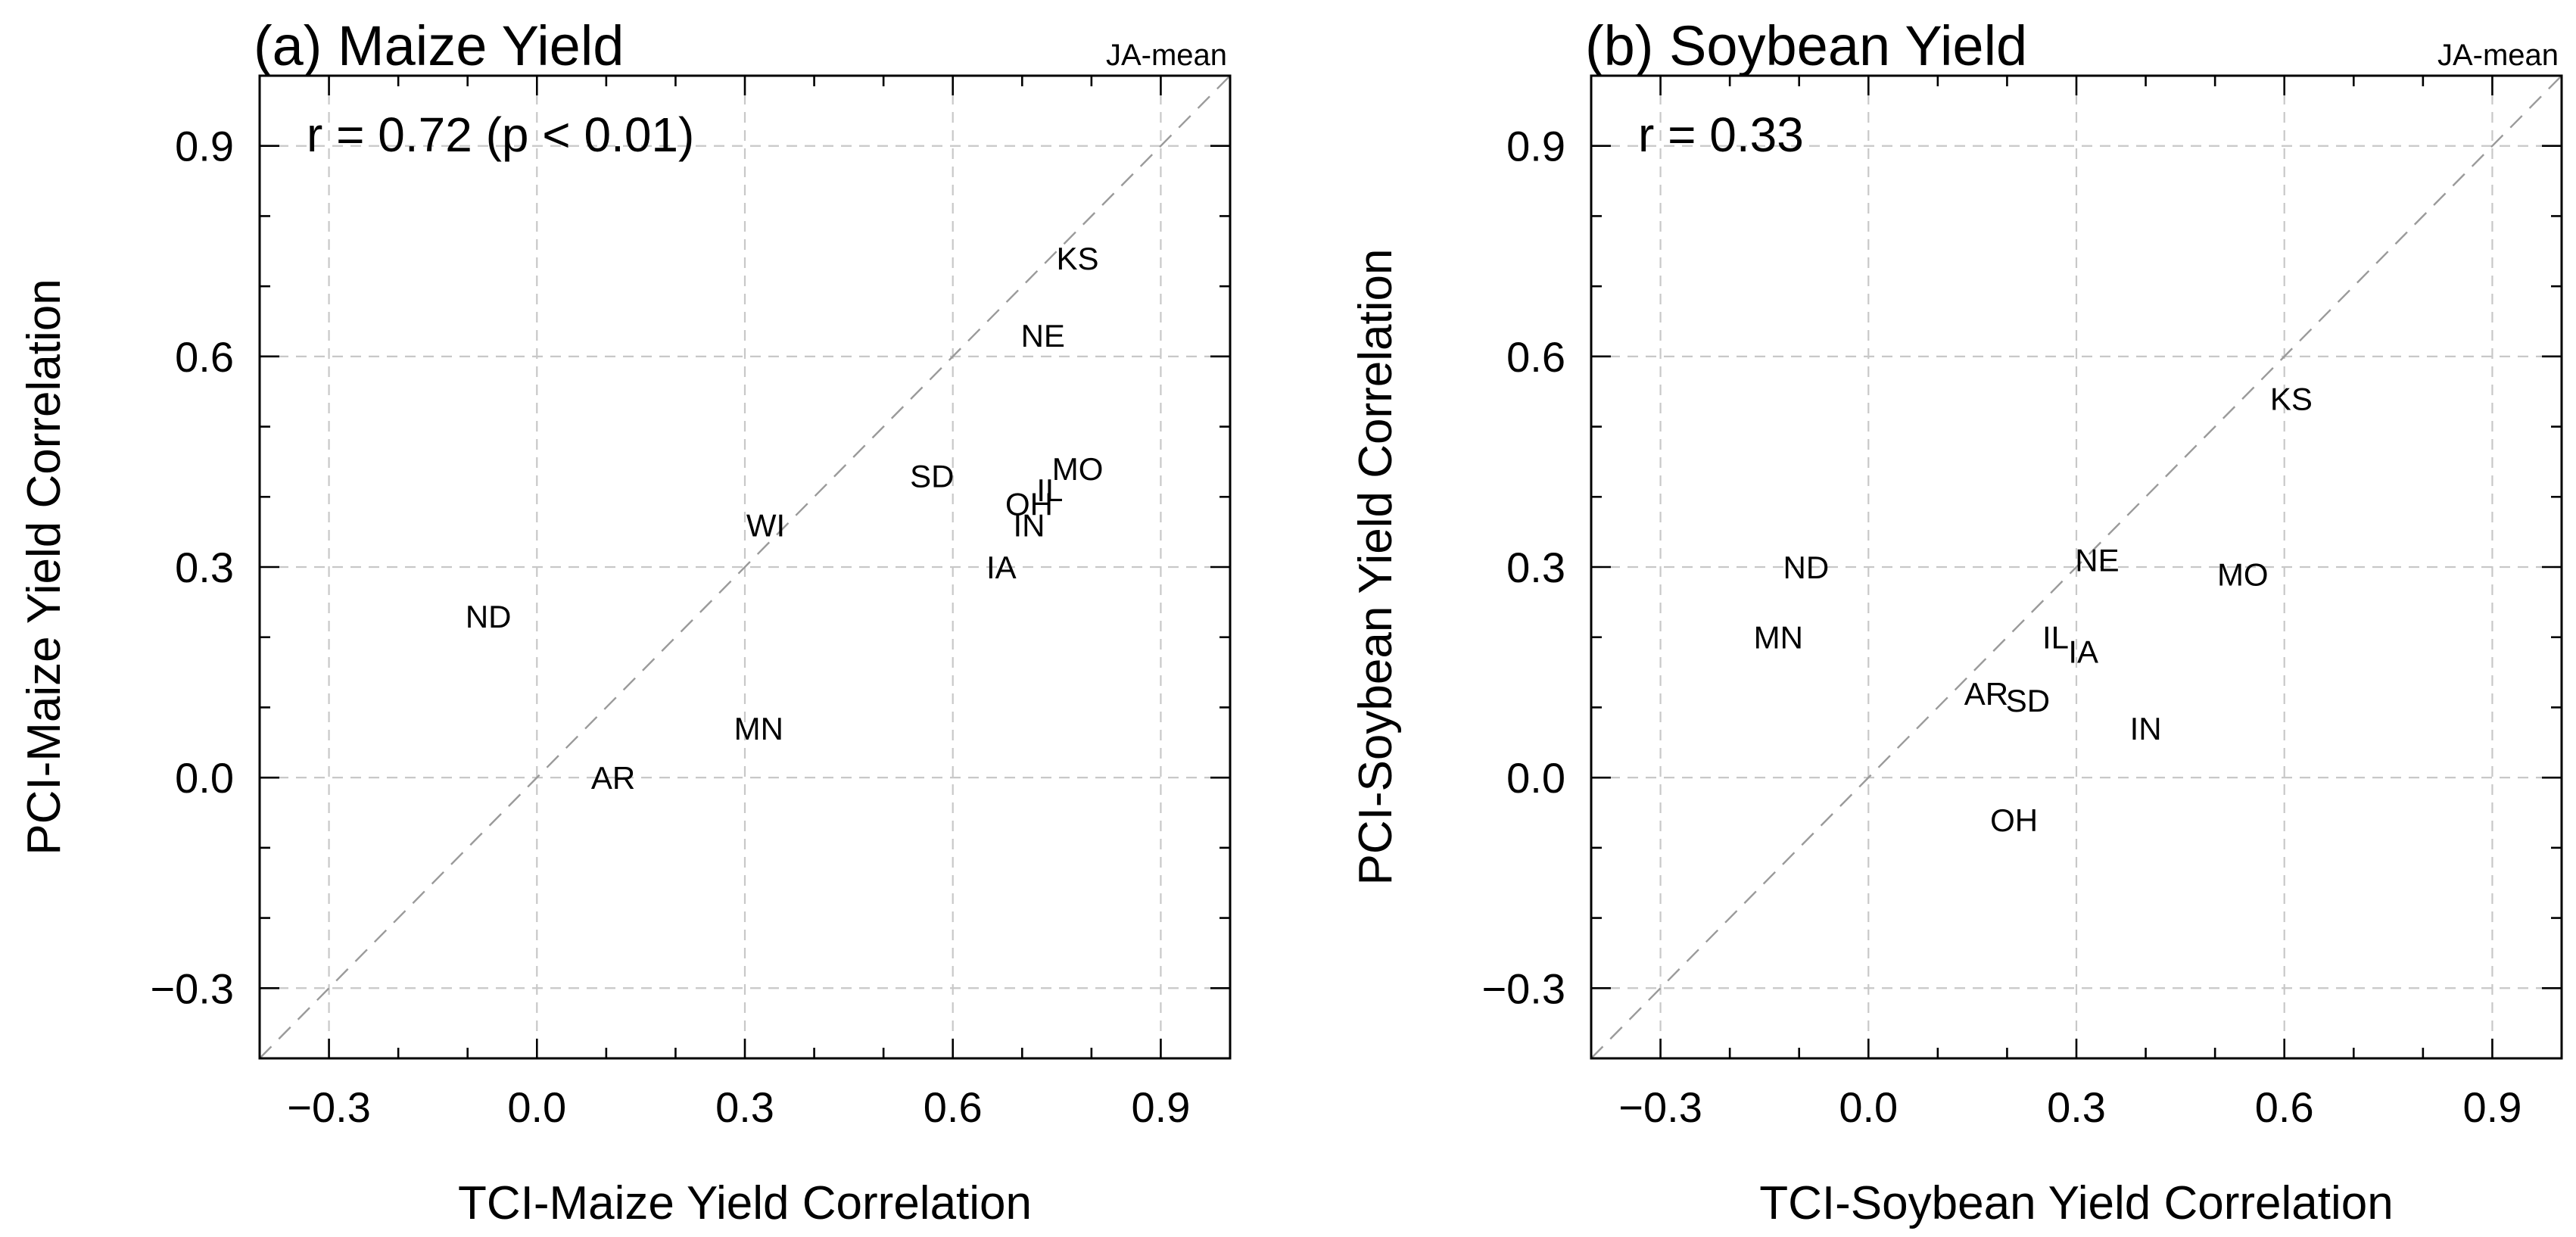 The height and width of the screenshot is (1237, 2576). I want to click on correlation-annotation: r = 0.72 (p < 0.01), so click(500, 134).